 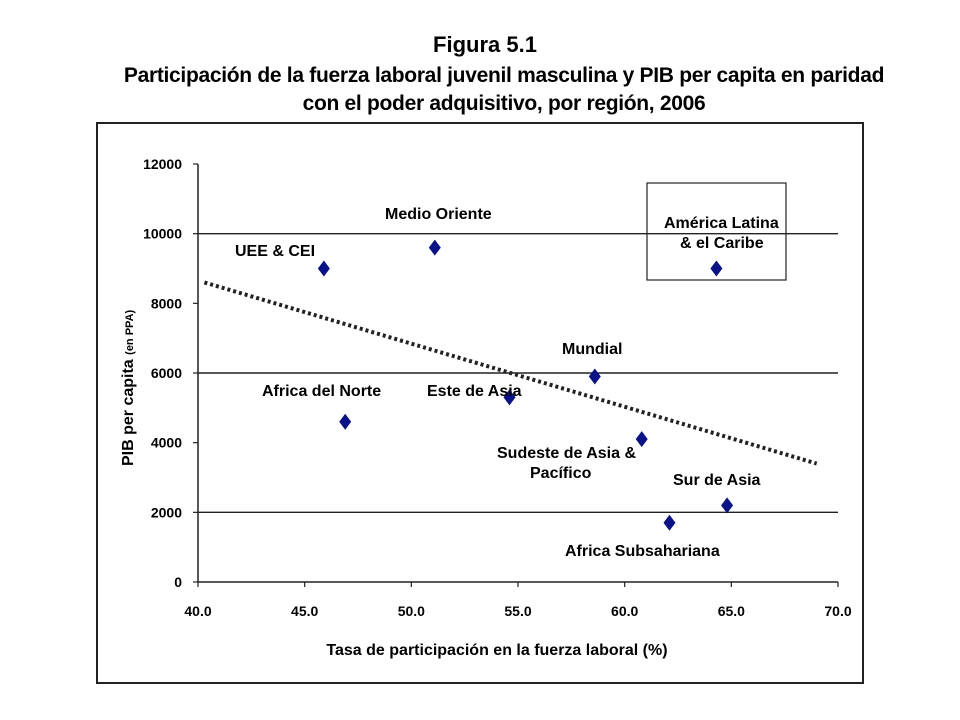 What do you see at coordinates (166, 443) in the screenshot?
I see `y-tick-label: 4000` at bounding box center [166, 443].